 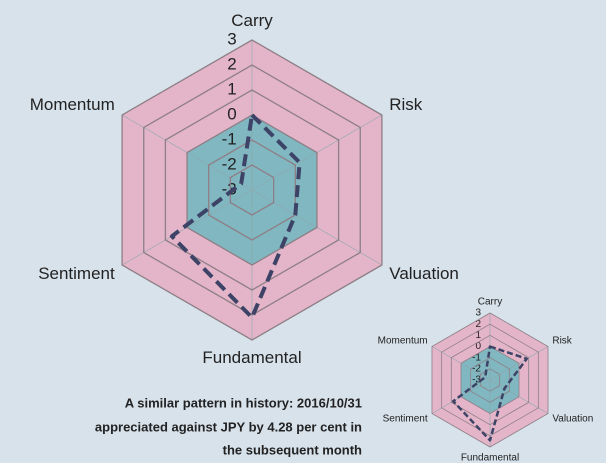 I want to click on annotation-line: A similar pattern in history: 2016/10/31, so click(x=243, y=402).